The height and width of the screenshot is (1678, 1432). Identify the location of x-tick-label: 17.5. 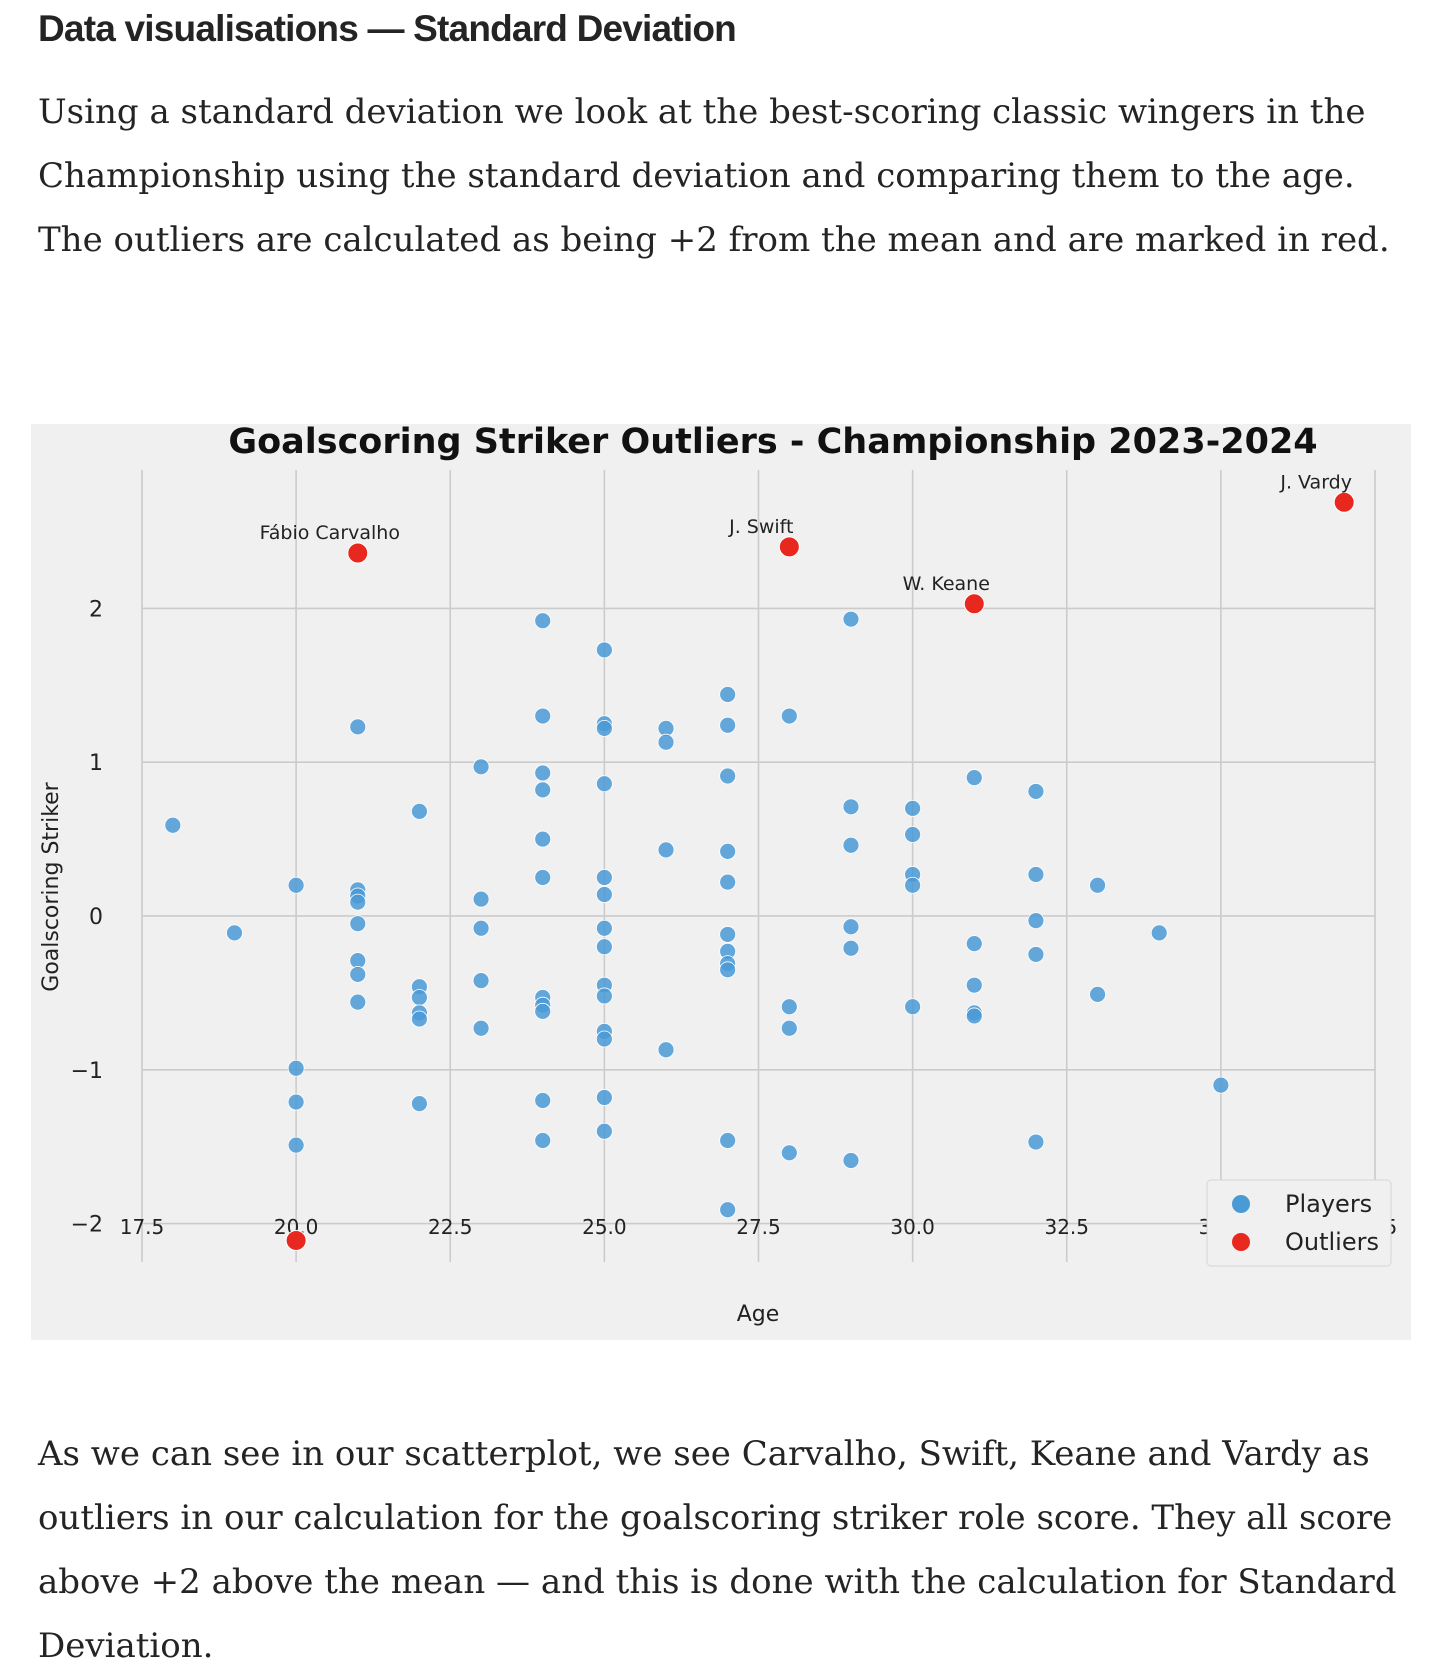
(142, 1227).